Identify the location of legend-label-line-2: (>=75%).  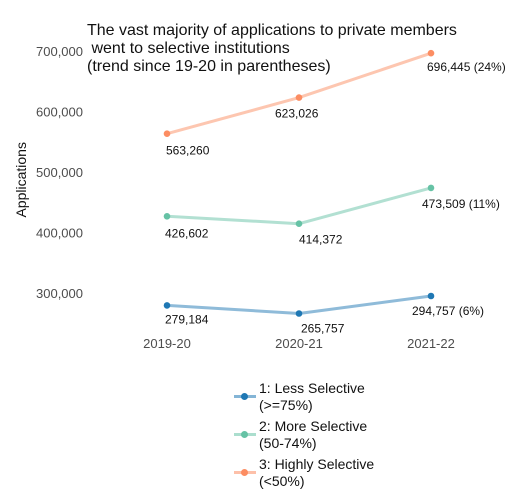
(286, 405).